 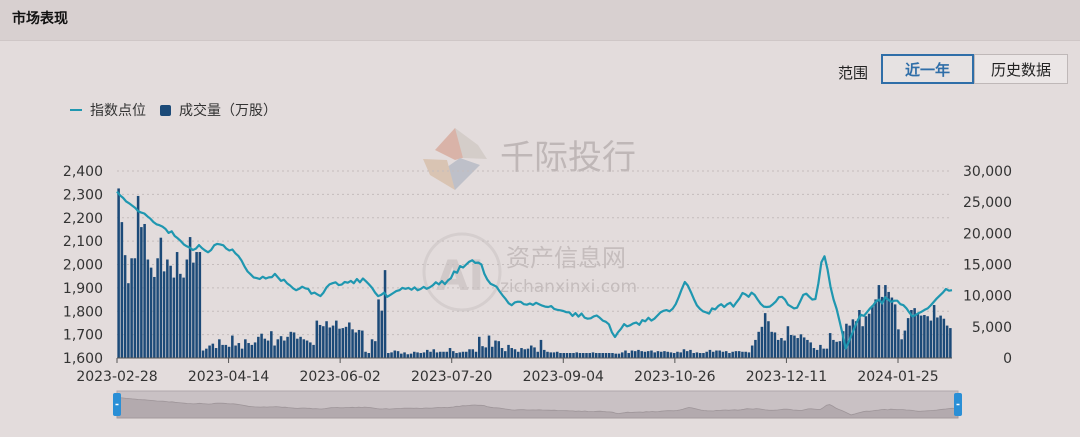 What do you see at coordinates (118, 111) in the screenshot?
I see `legend-line-label: 指数点位` at bounding box center [118, 111].